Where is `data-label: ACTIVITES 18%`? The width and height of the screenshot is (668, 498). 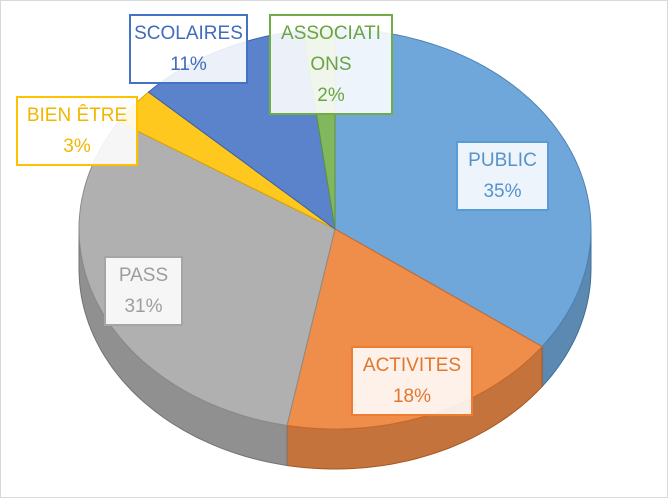
data-label: ACTIVITES 18% is located at coordinates (412, 381).